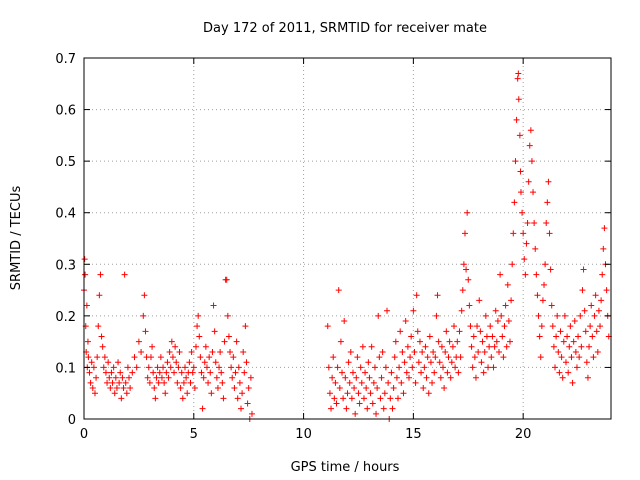 The image size is (640, 480). What do you see at coordinates (303, 434) in the screenshot?
I see `x-tick-label: 10` at bounding box center [303, 434].